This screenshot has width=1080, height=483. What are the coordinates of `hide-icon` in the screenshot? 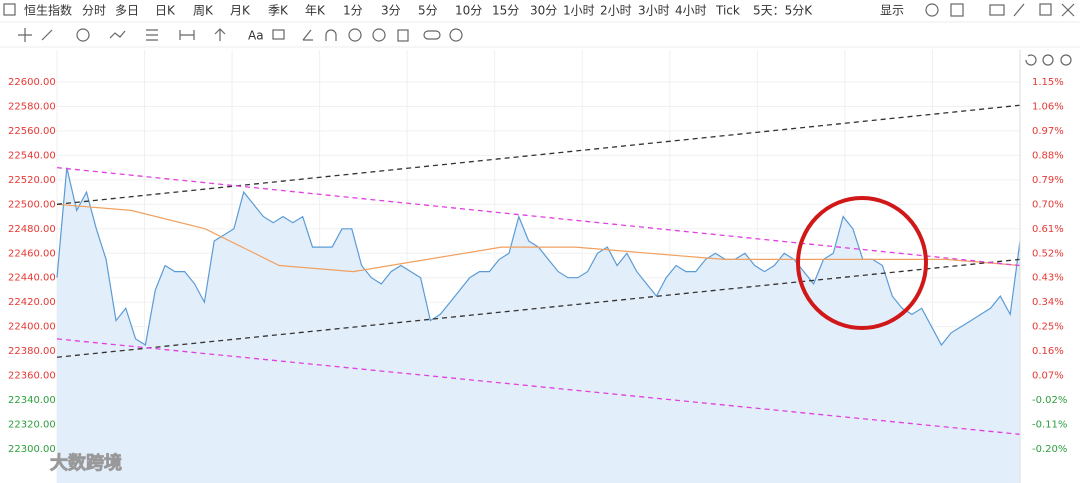 It's located at (379, 35).